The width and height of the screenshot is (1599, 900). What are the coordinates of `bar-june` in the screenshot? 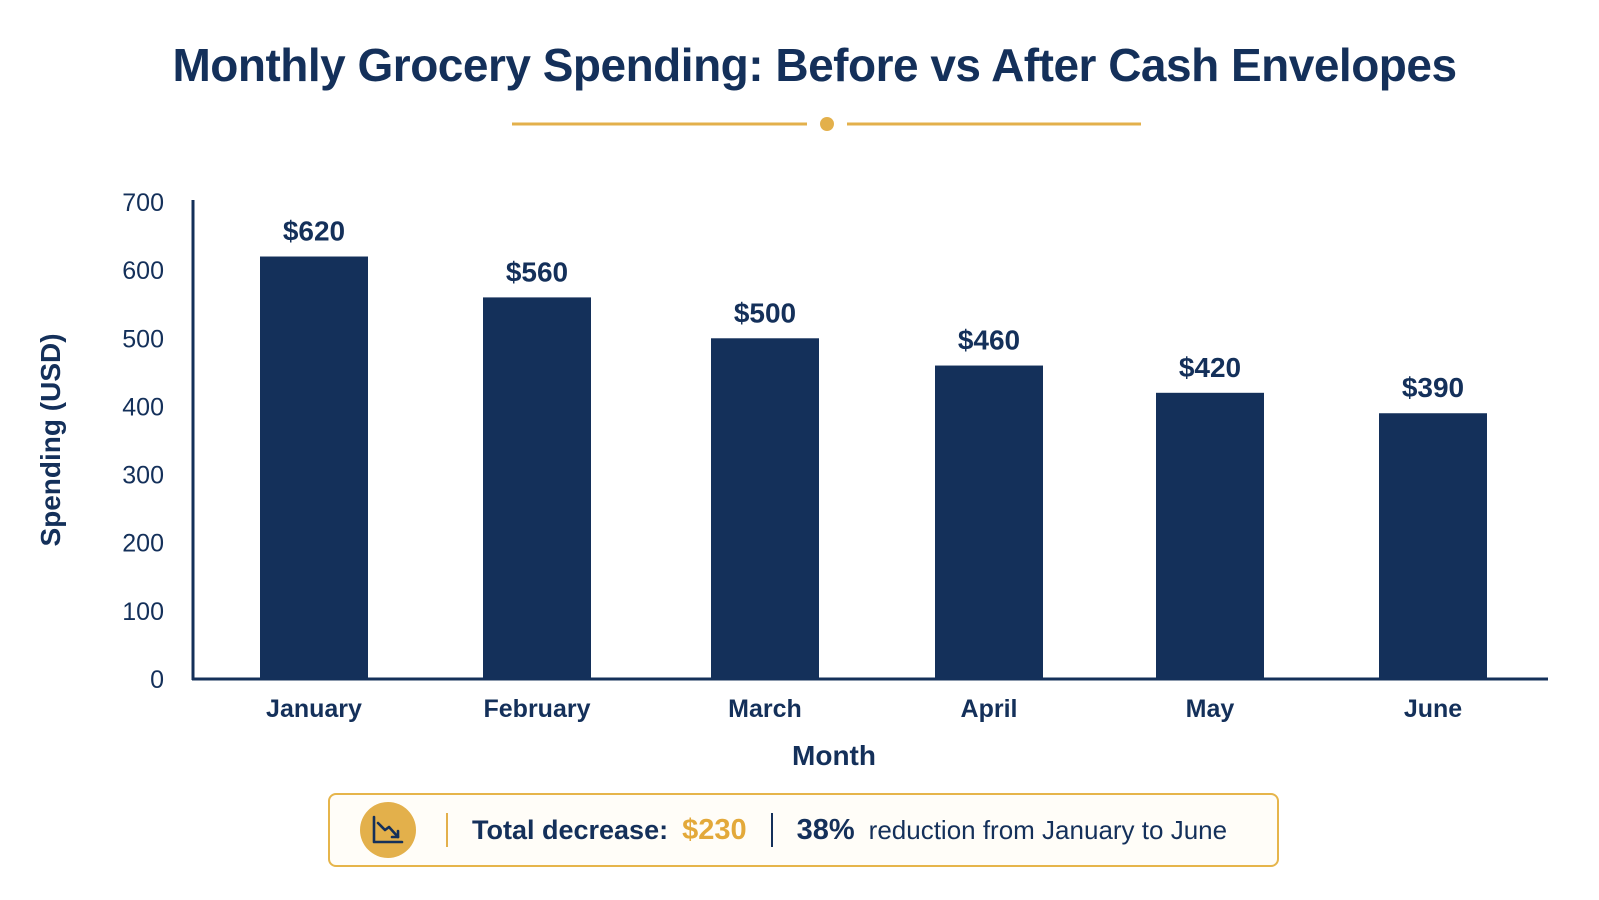 It's located at (1433, 546).